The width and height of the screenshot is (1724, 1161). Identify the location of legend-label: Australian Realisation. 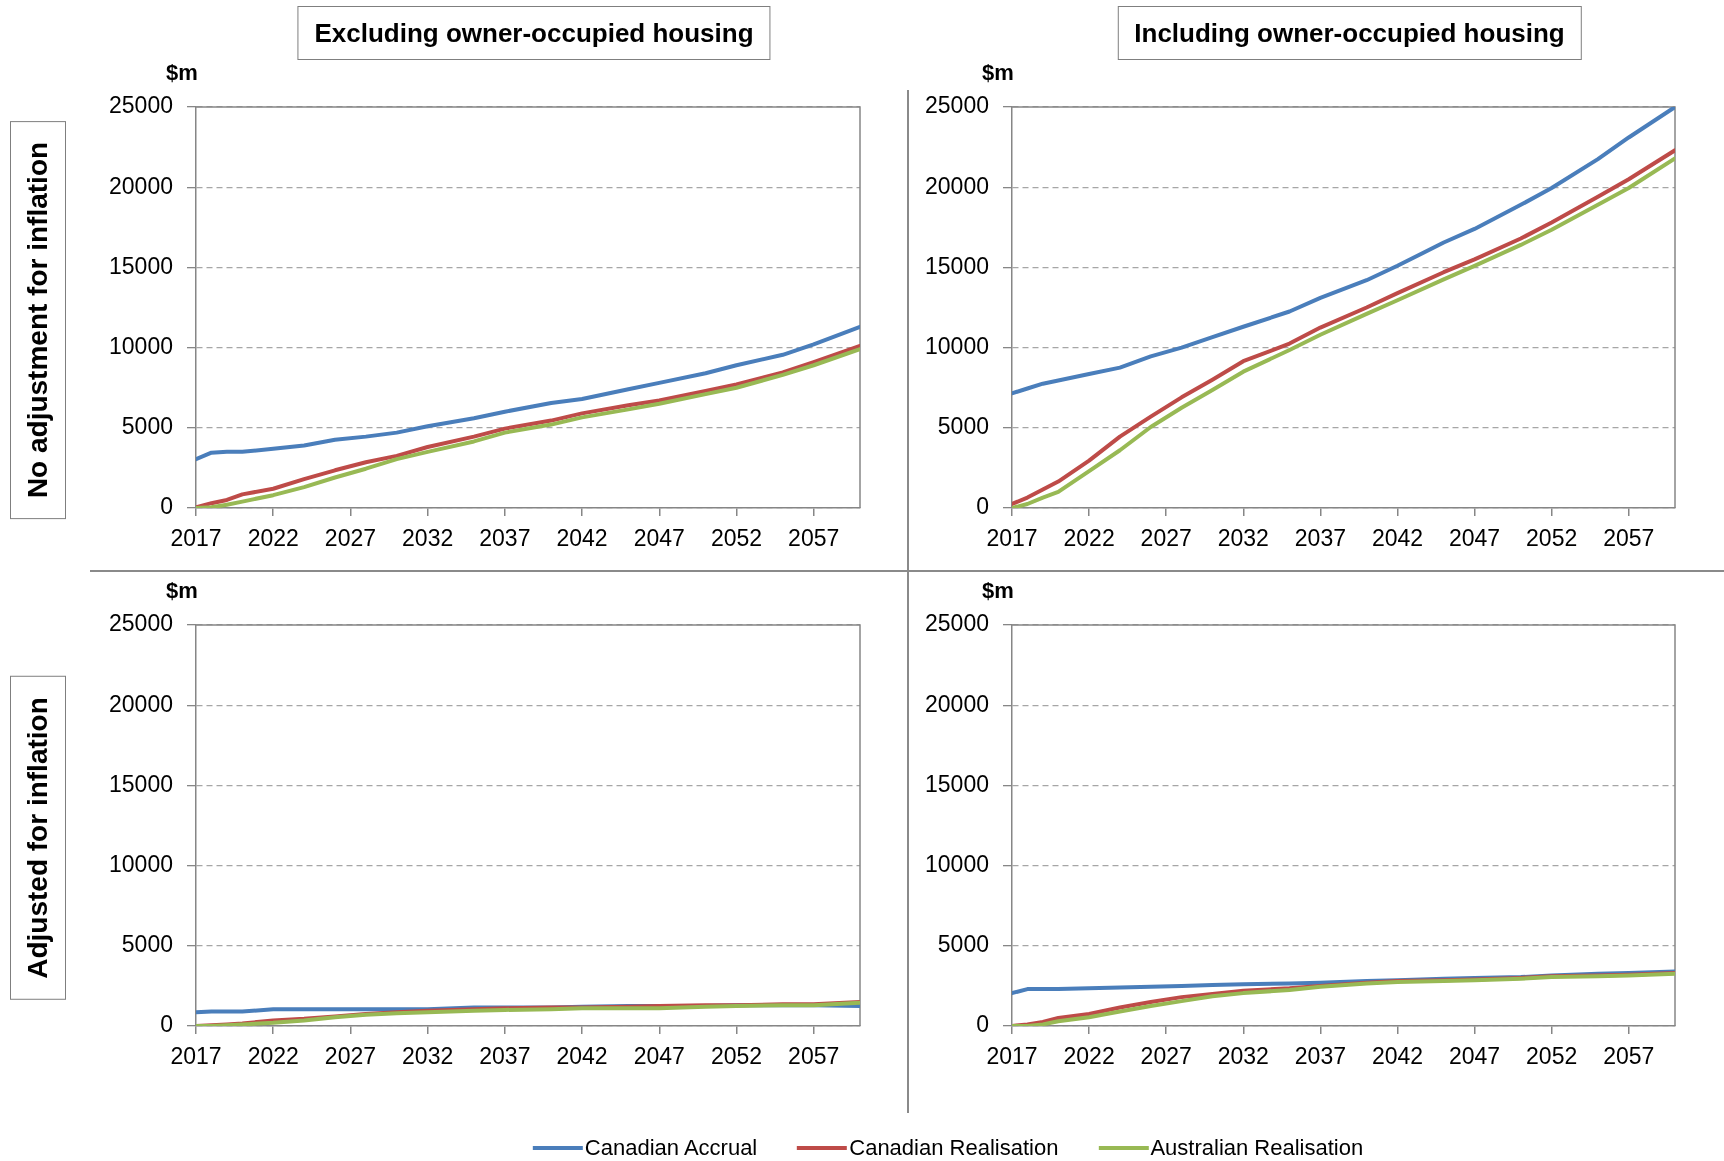
(1257, 1148).